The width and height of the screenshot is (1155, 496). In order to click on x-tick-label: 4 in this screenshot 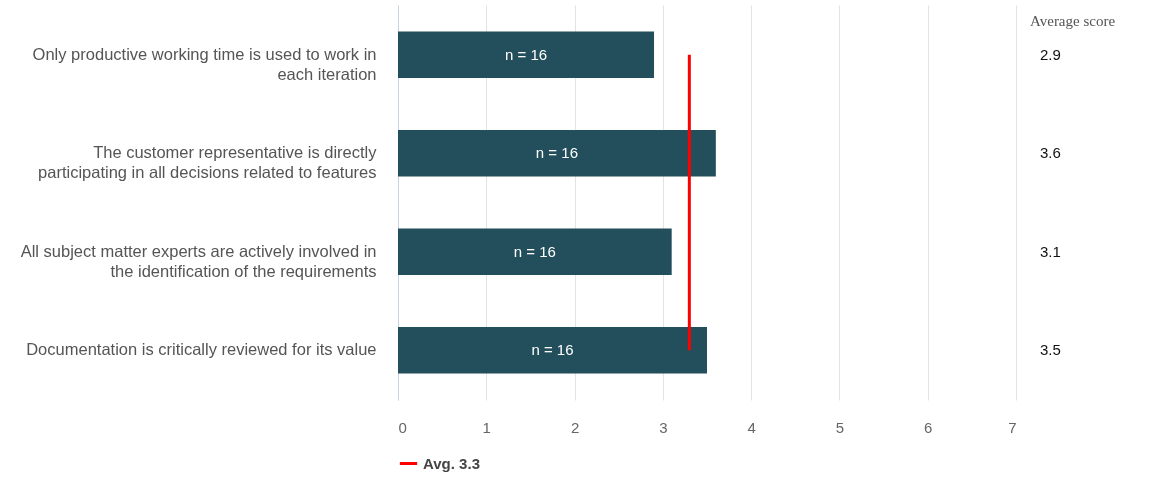, I will do `click(751, 427)`.